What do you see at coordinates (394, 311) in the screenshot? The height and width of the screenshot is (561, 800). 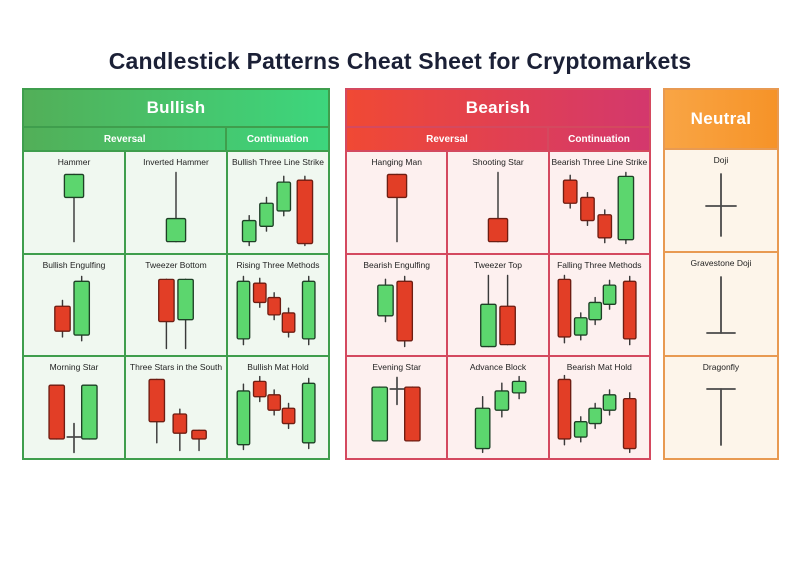 I see `pattern-diagram-bearish-engulfing` at bounding box center [394, 311].